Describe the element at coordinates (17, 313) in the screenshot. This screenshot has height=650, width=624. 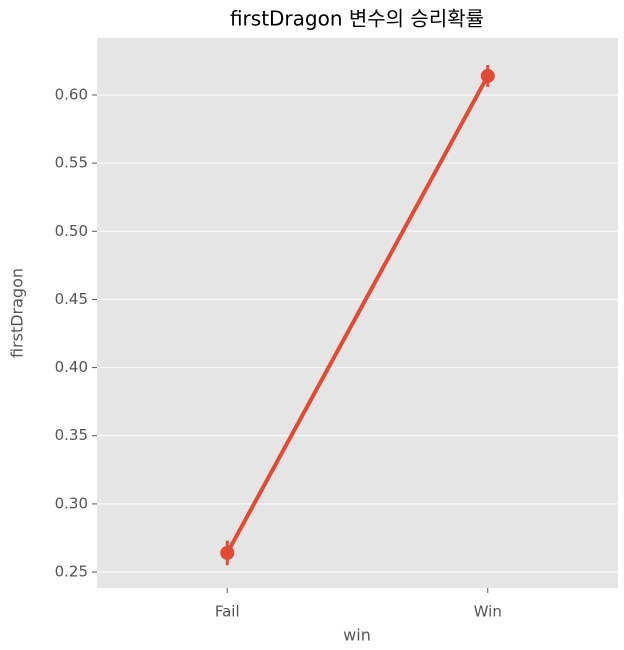
I see `y-axis-label: firstDragon` at that location.